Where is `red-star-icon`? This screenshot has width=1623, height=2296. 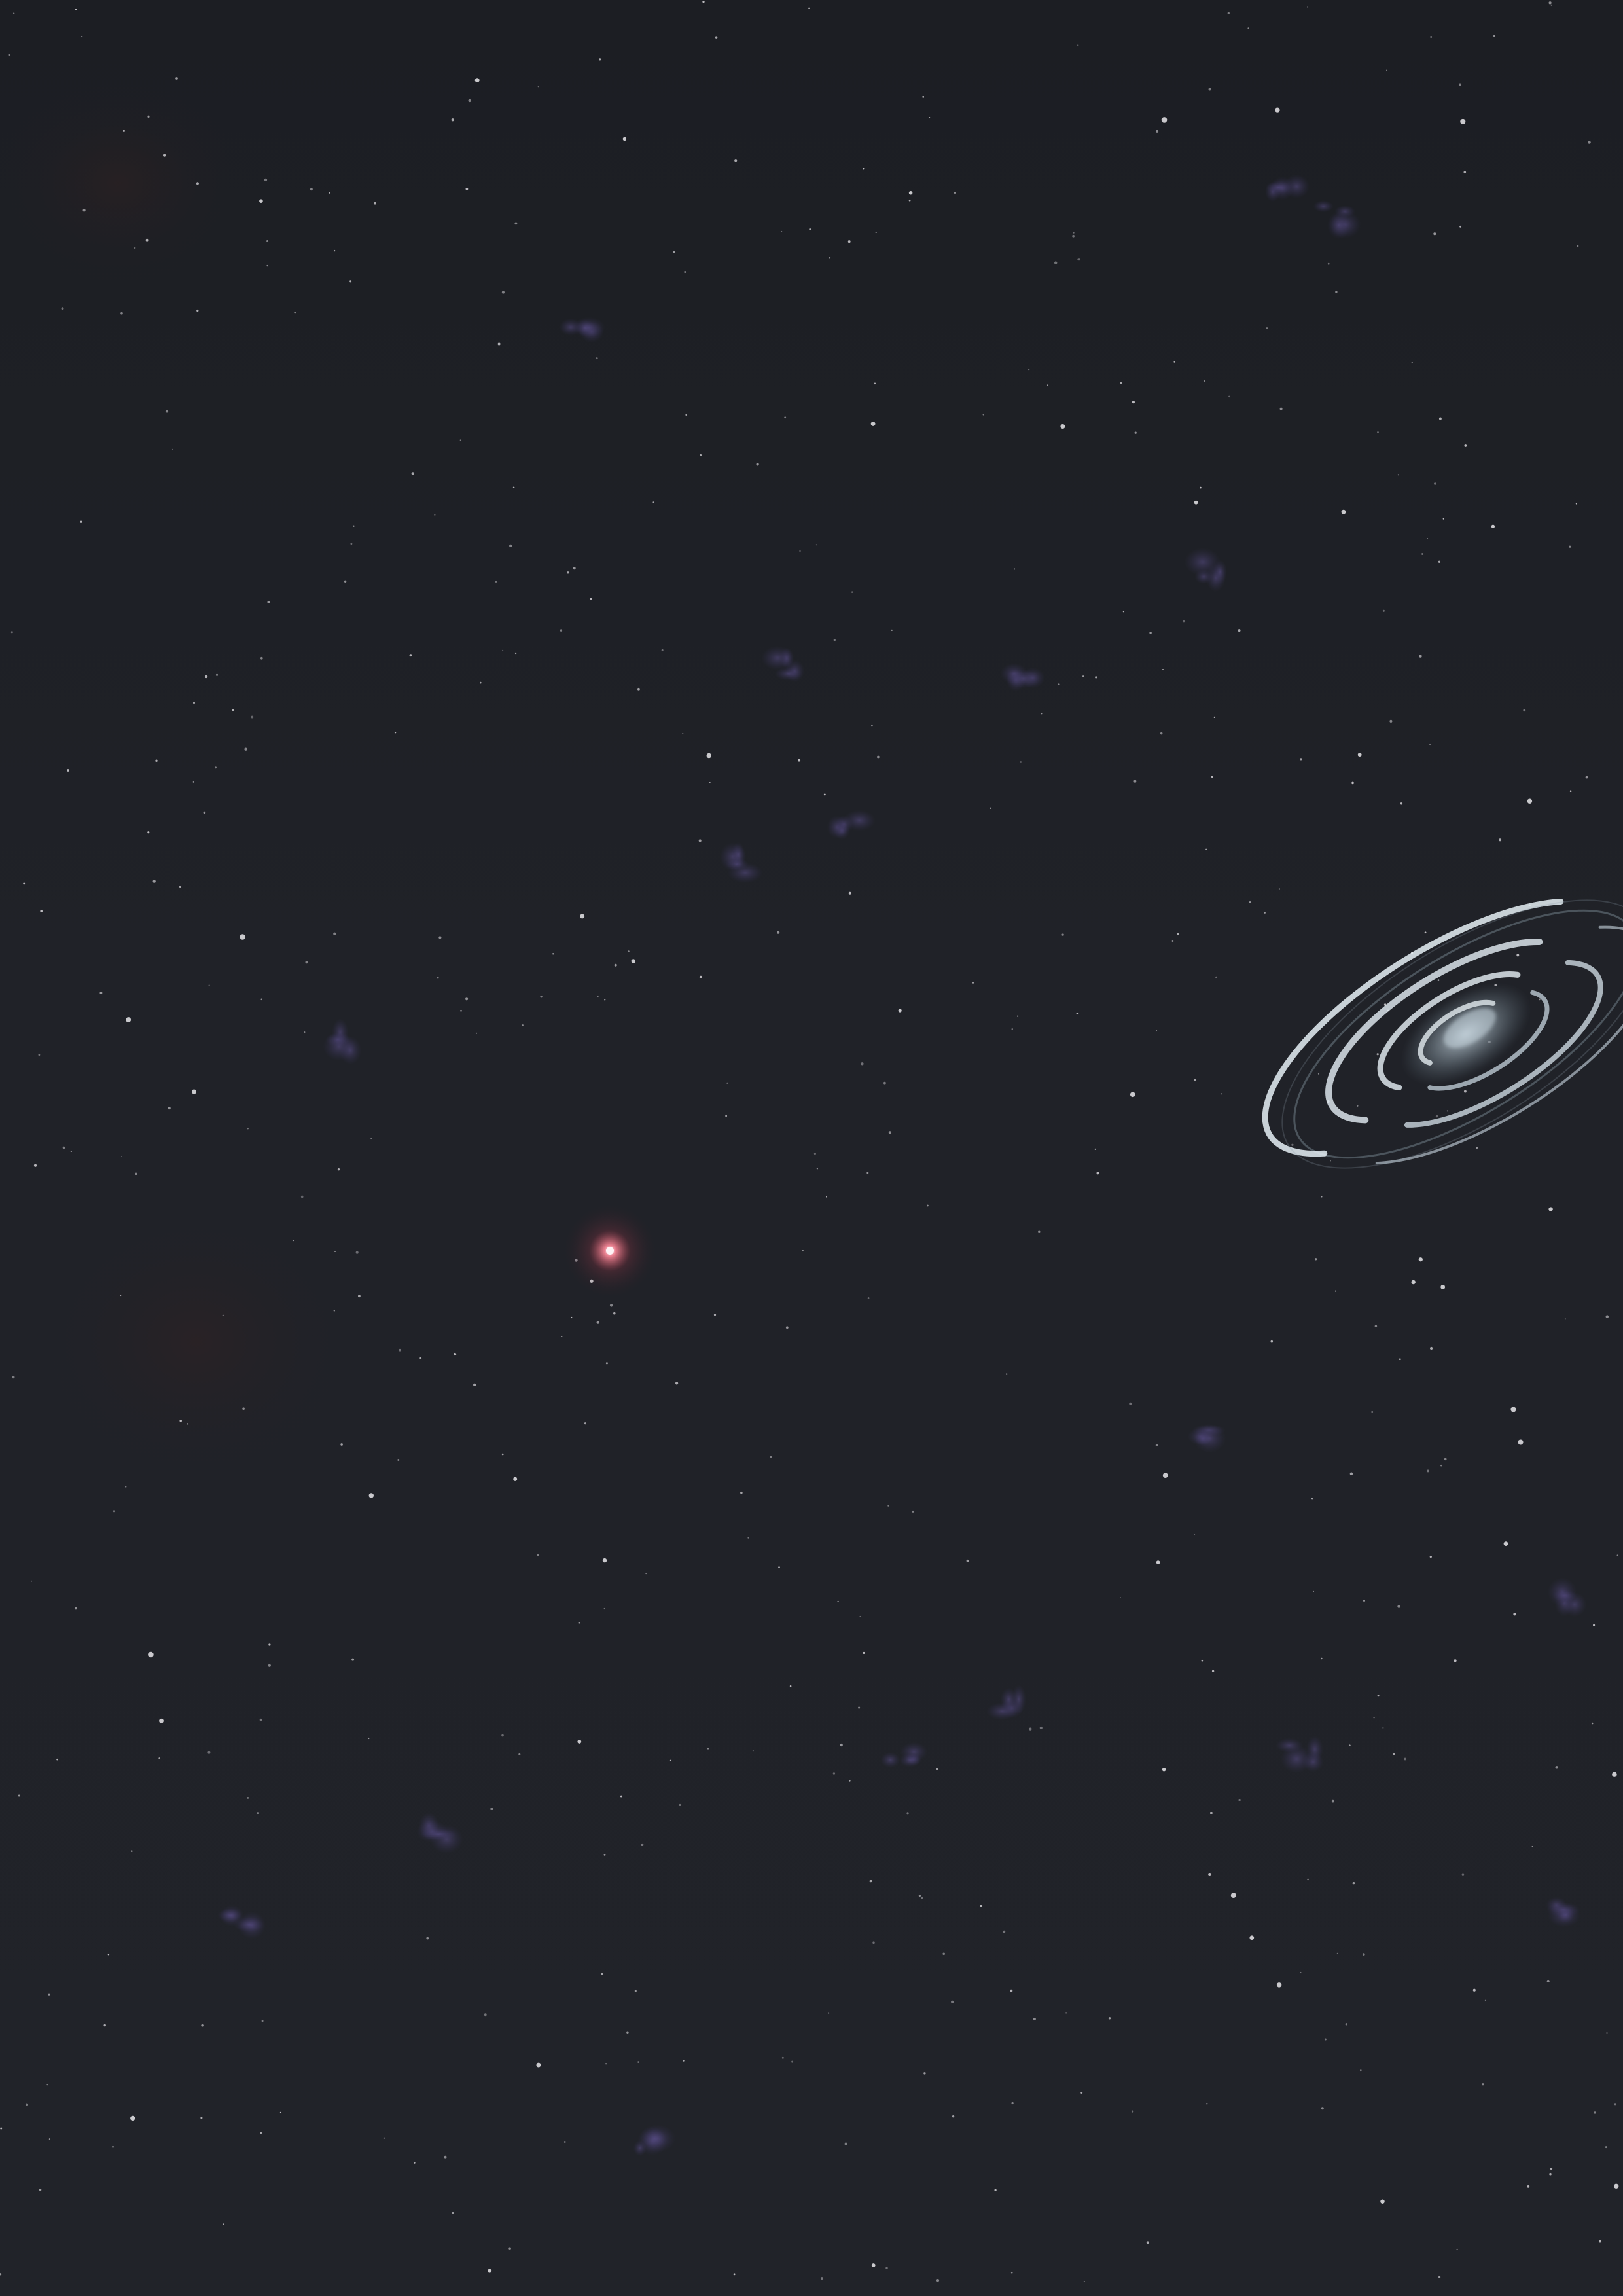 red-star-icon is located at coordinates (610, 1251).